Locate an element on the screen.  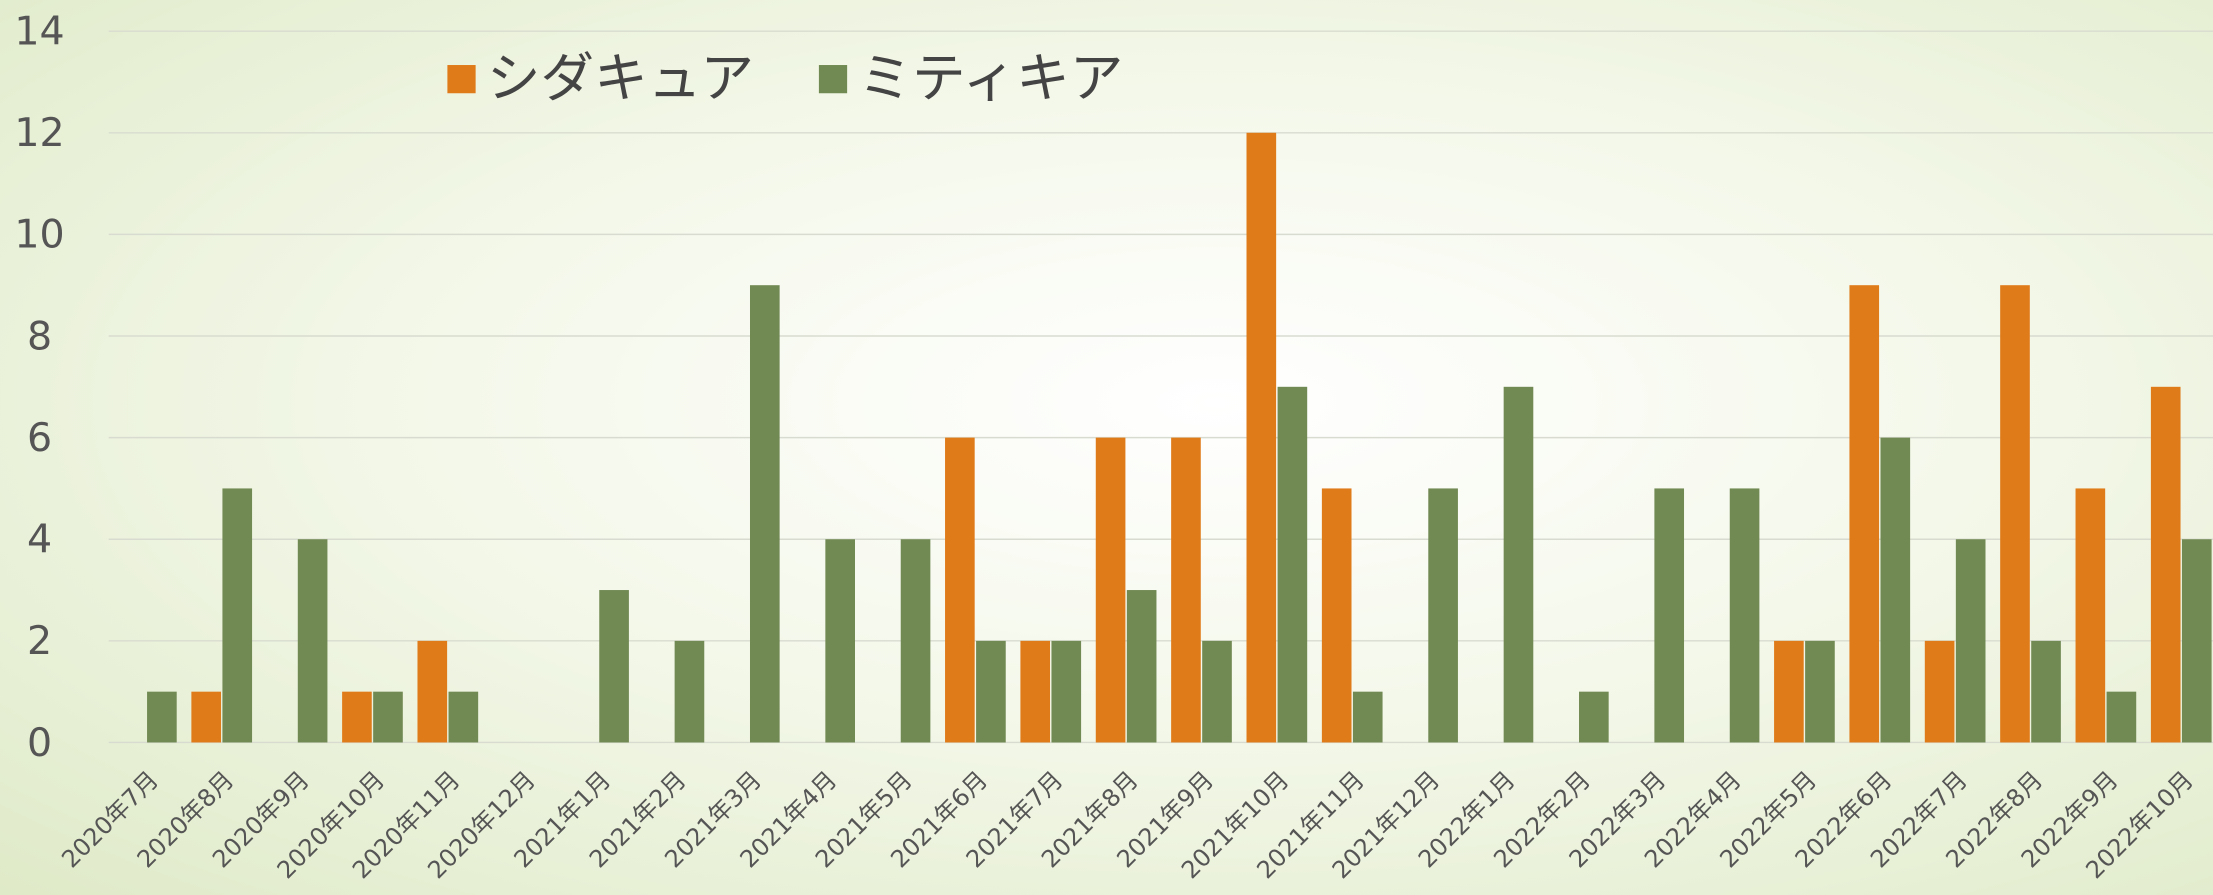
y-tick-label: 8 is located at coordinates (39, 336).